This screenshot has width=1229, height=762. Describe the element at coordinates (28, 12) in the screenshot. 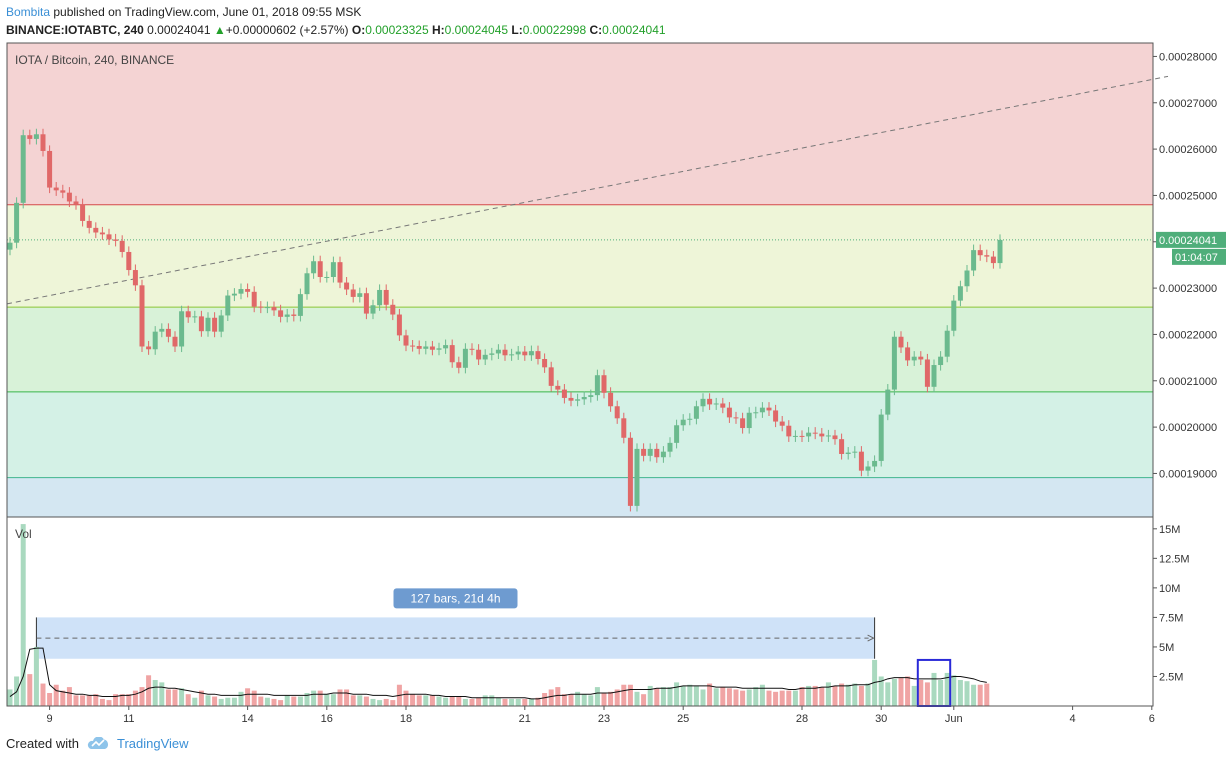

I see `author-link: Bombita` at that location.